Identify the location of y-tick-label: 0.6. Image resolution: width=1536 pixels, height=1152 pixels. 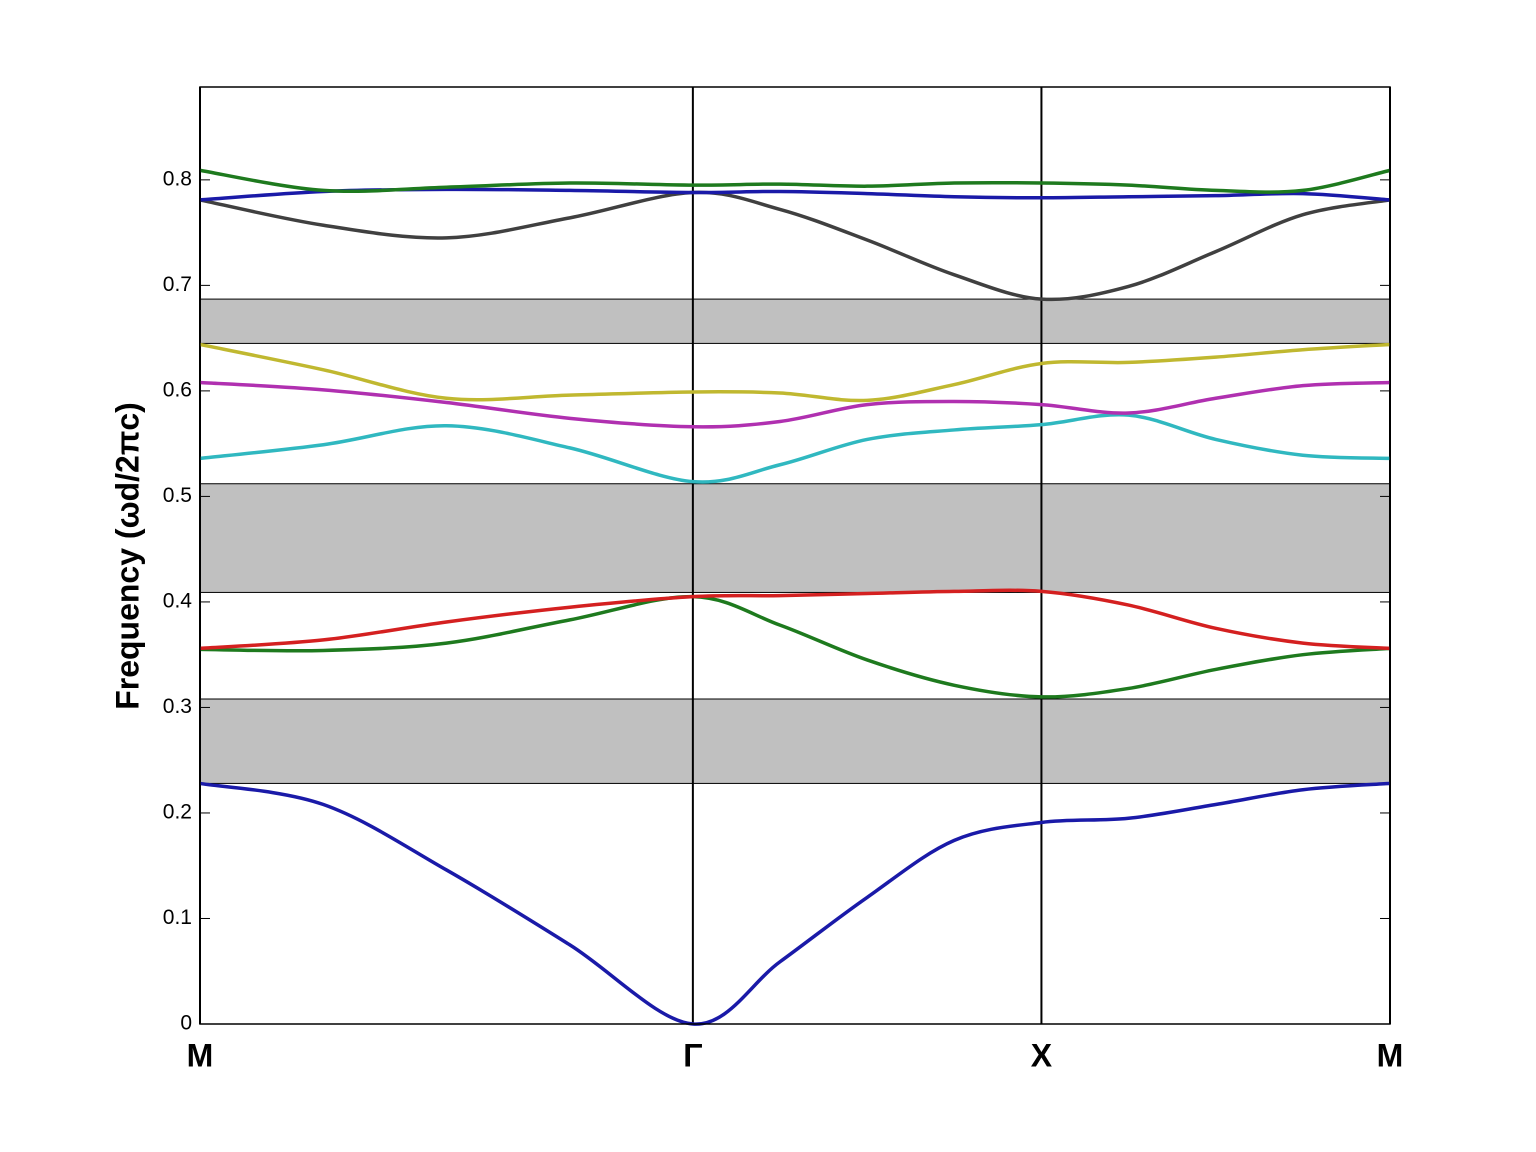
(177, 389).